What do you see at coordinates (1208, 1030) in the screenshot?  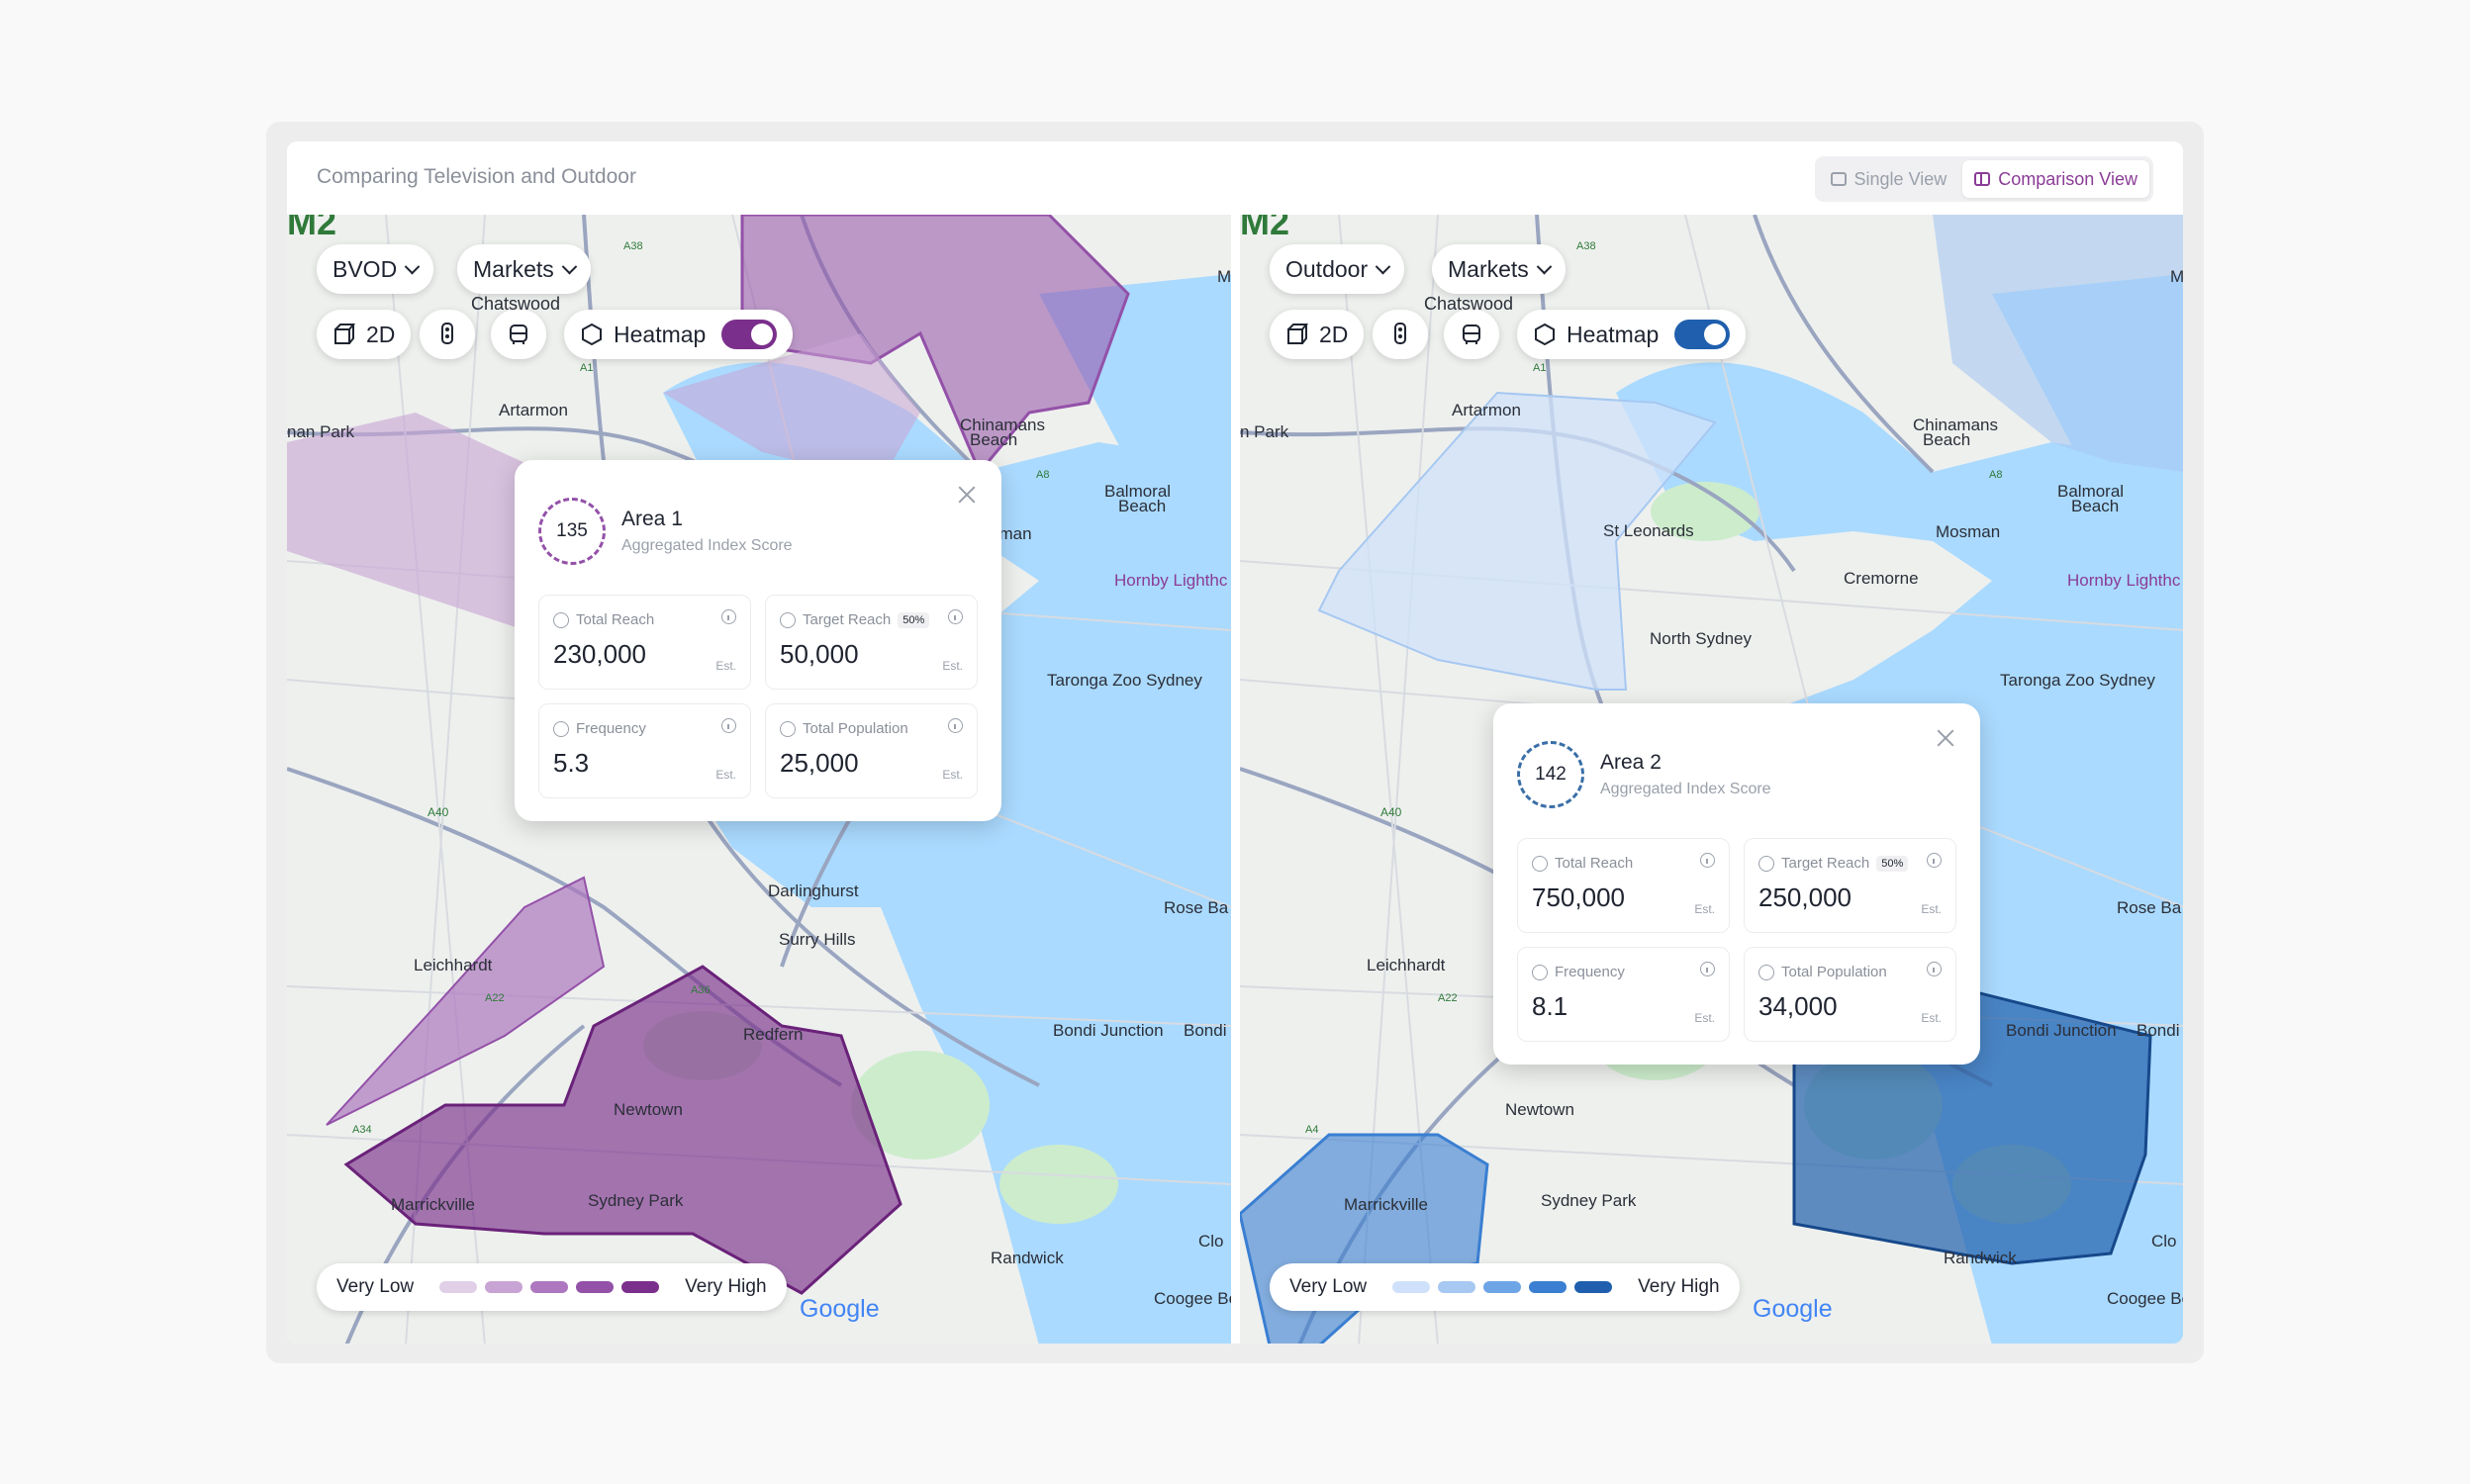 I see `map-place-label: Bondi Be` at bounding box center [1208, 1030].